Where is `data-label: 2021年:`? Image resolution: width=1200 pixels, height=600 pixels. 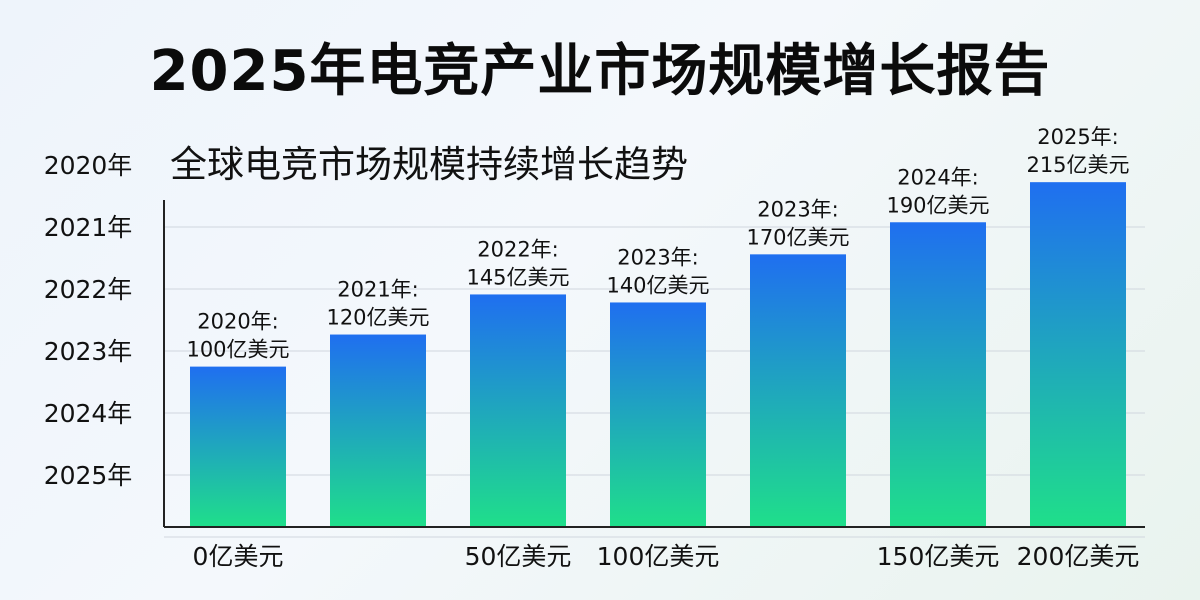
data-label: 2021年: is located at coordinates (378, 290).